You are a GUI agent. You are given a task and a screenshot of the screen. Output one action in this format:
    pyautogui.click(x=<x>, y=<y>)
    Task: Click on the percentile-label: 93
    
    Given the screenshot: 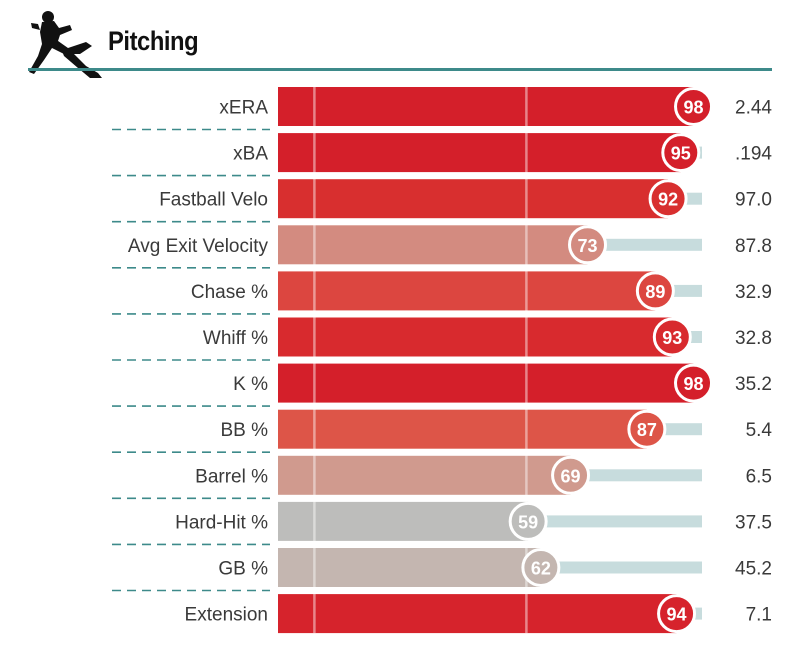 What is the action you would take?
    pyautogui.click(x=672, y=338)
    